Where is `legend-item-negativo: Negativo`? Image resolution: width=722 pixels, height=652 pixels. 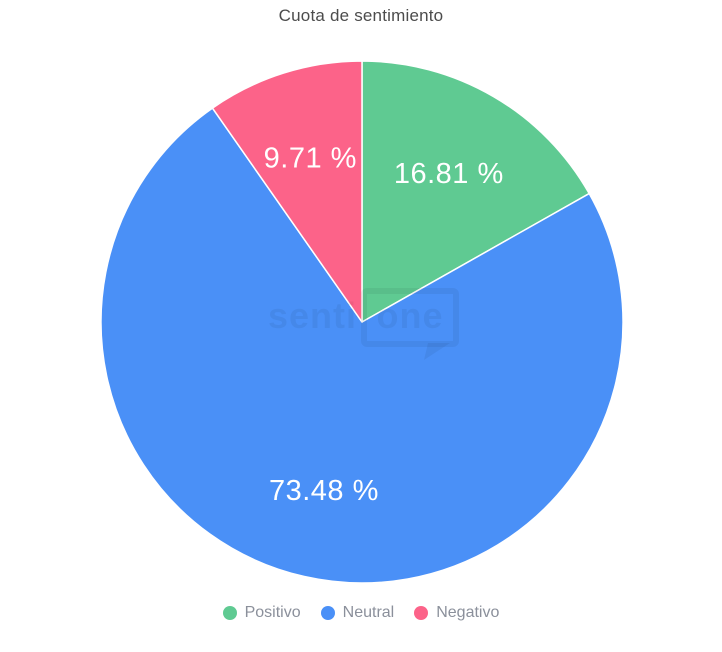
legend-item-negativo: Negativo is located at coordinates (456, 613).